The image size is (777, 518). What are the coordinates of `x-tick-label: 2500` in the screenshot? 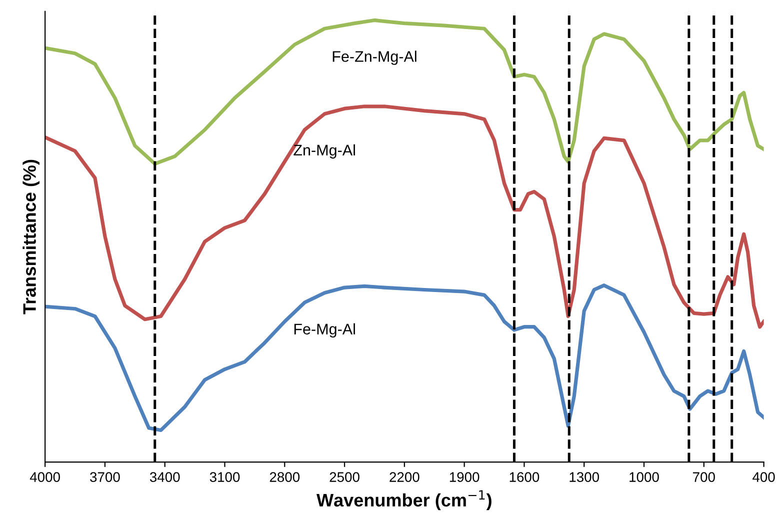 It's located at (345, 477).